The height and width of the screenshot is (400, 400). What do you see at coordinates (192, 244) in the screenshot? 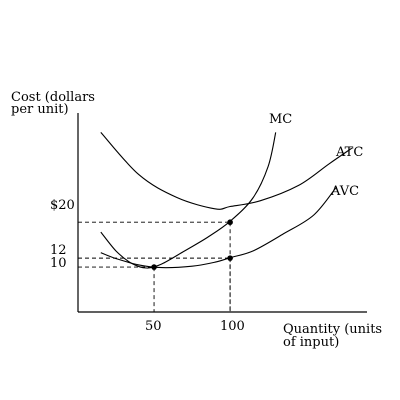
I see `marked-points` at bounding box center [192, 244].